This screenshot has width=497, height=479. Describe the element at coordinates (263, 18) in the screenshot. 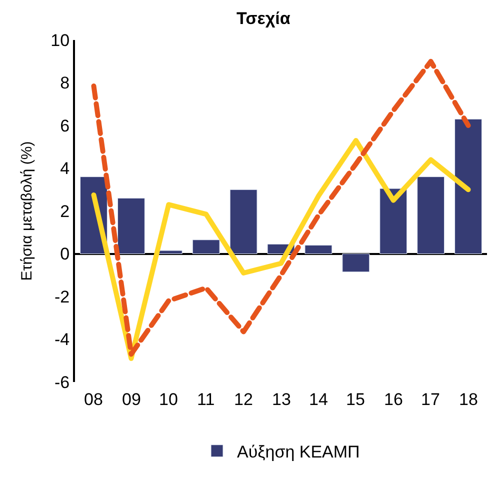

I see `chart-title: Τσεχία` at that location.